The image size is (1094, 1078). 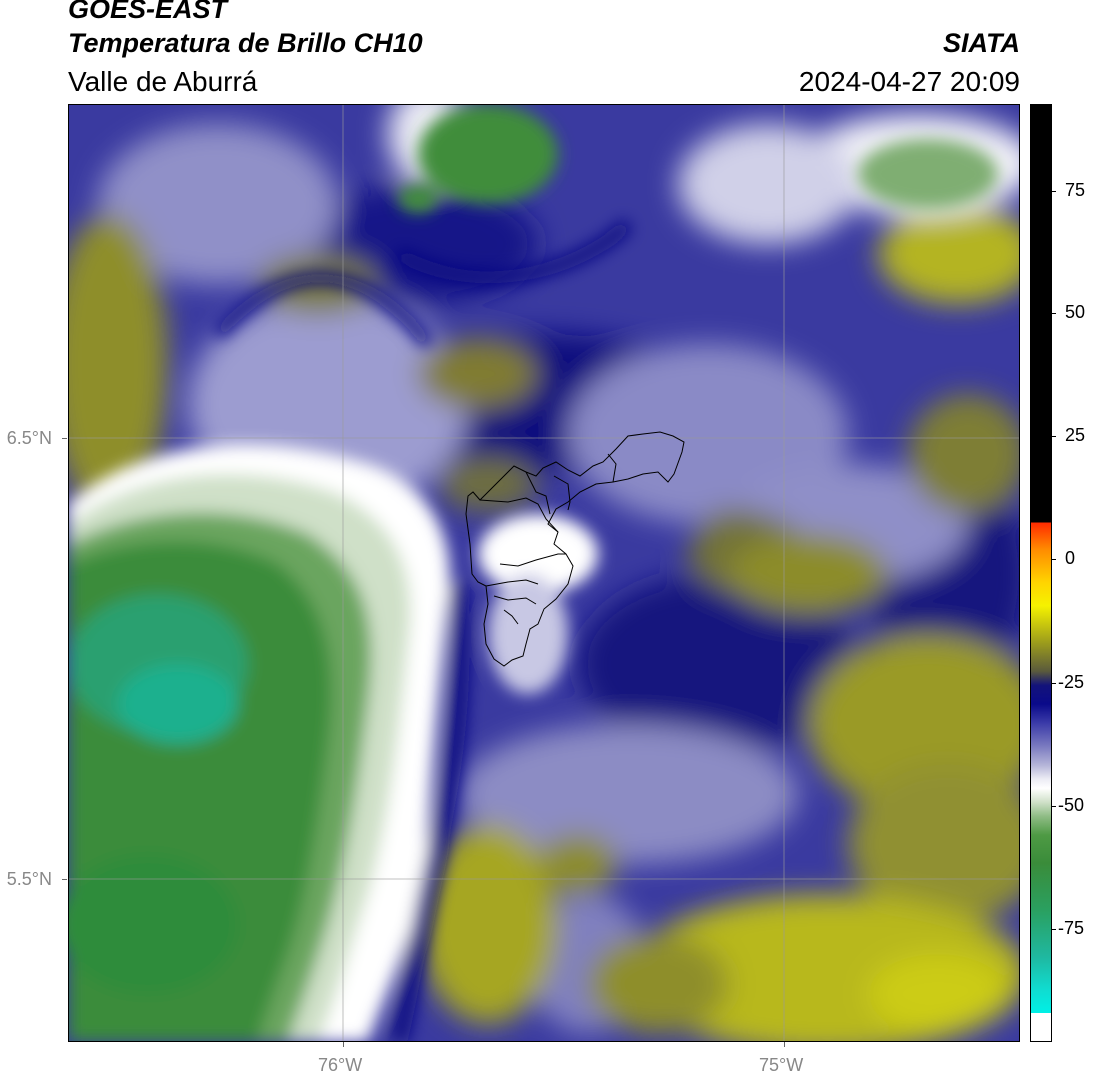 I want to click on colorbar, so click(x=1041, y=573).